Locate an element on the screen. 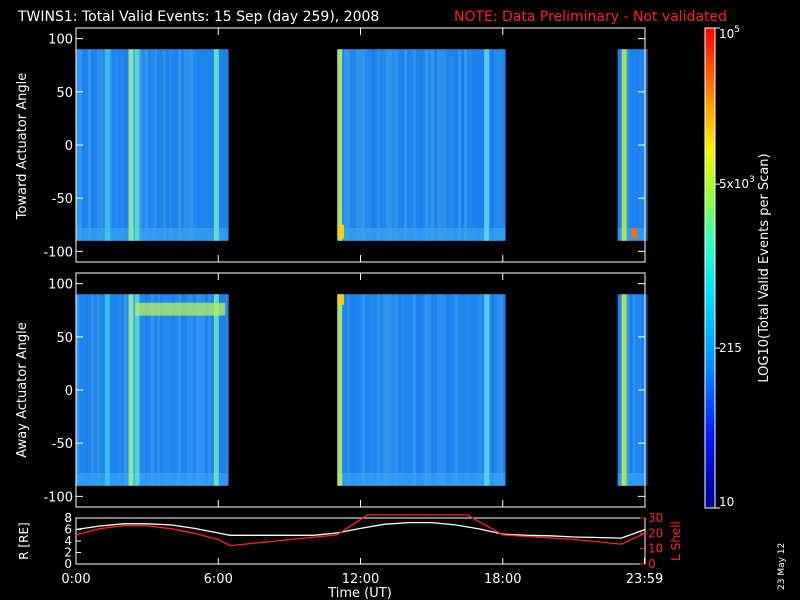 Image resolution: width=800 pixels, height=600 pixels. radius-line is located at coordinates (360, 530).